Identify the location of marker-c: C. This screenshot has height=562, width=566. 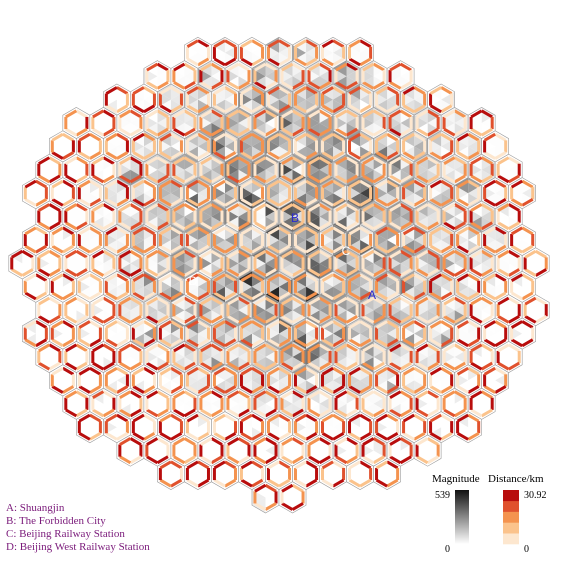
(346, 251).